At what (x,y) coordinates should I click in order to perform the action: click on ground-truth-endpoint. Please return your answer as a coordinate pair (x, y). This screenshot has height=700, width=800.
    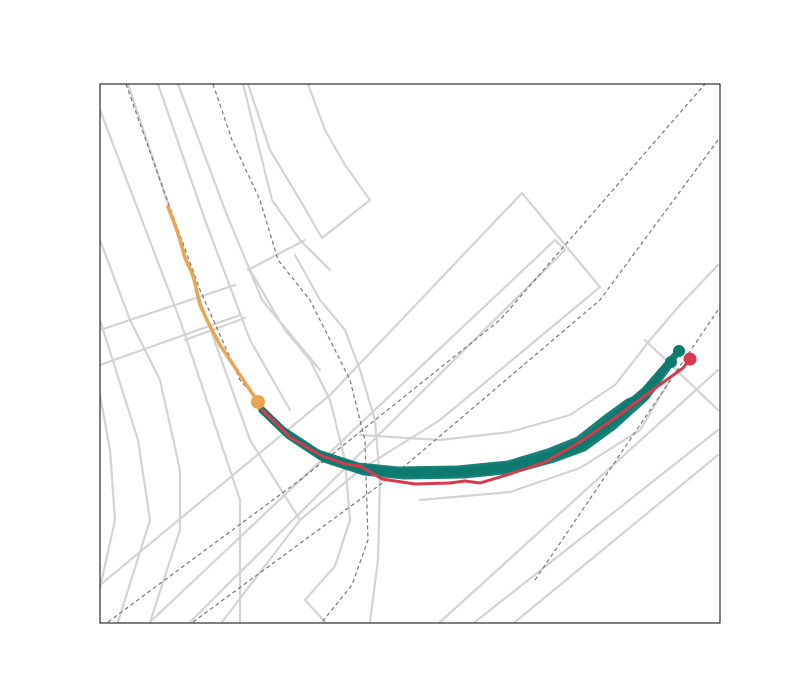
    Looking at the image, I should click on (690, 359).